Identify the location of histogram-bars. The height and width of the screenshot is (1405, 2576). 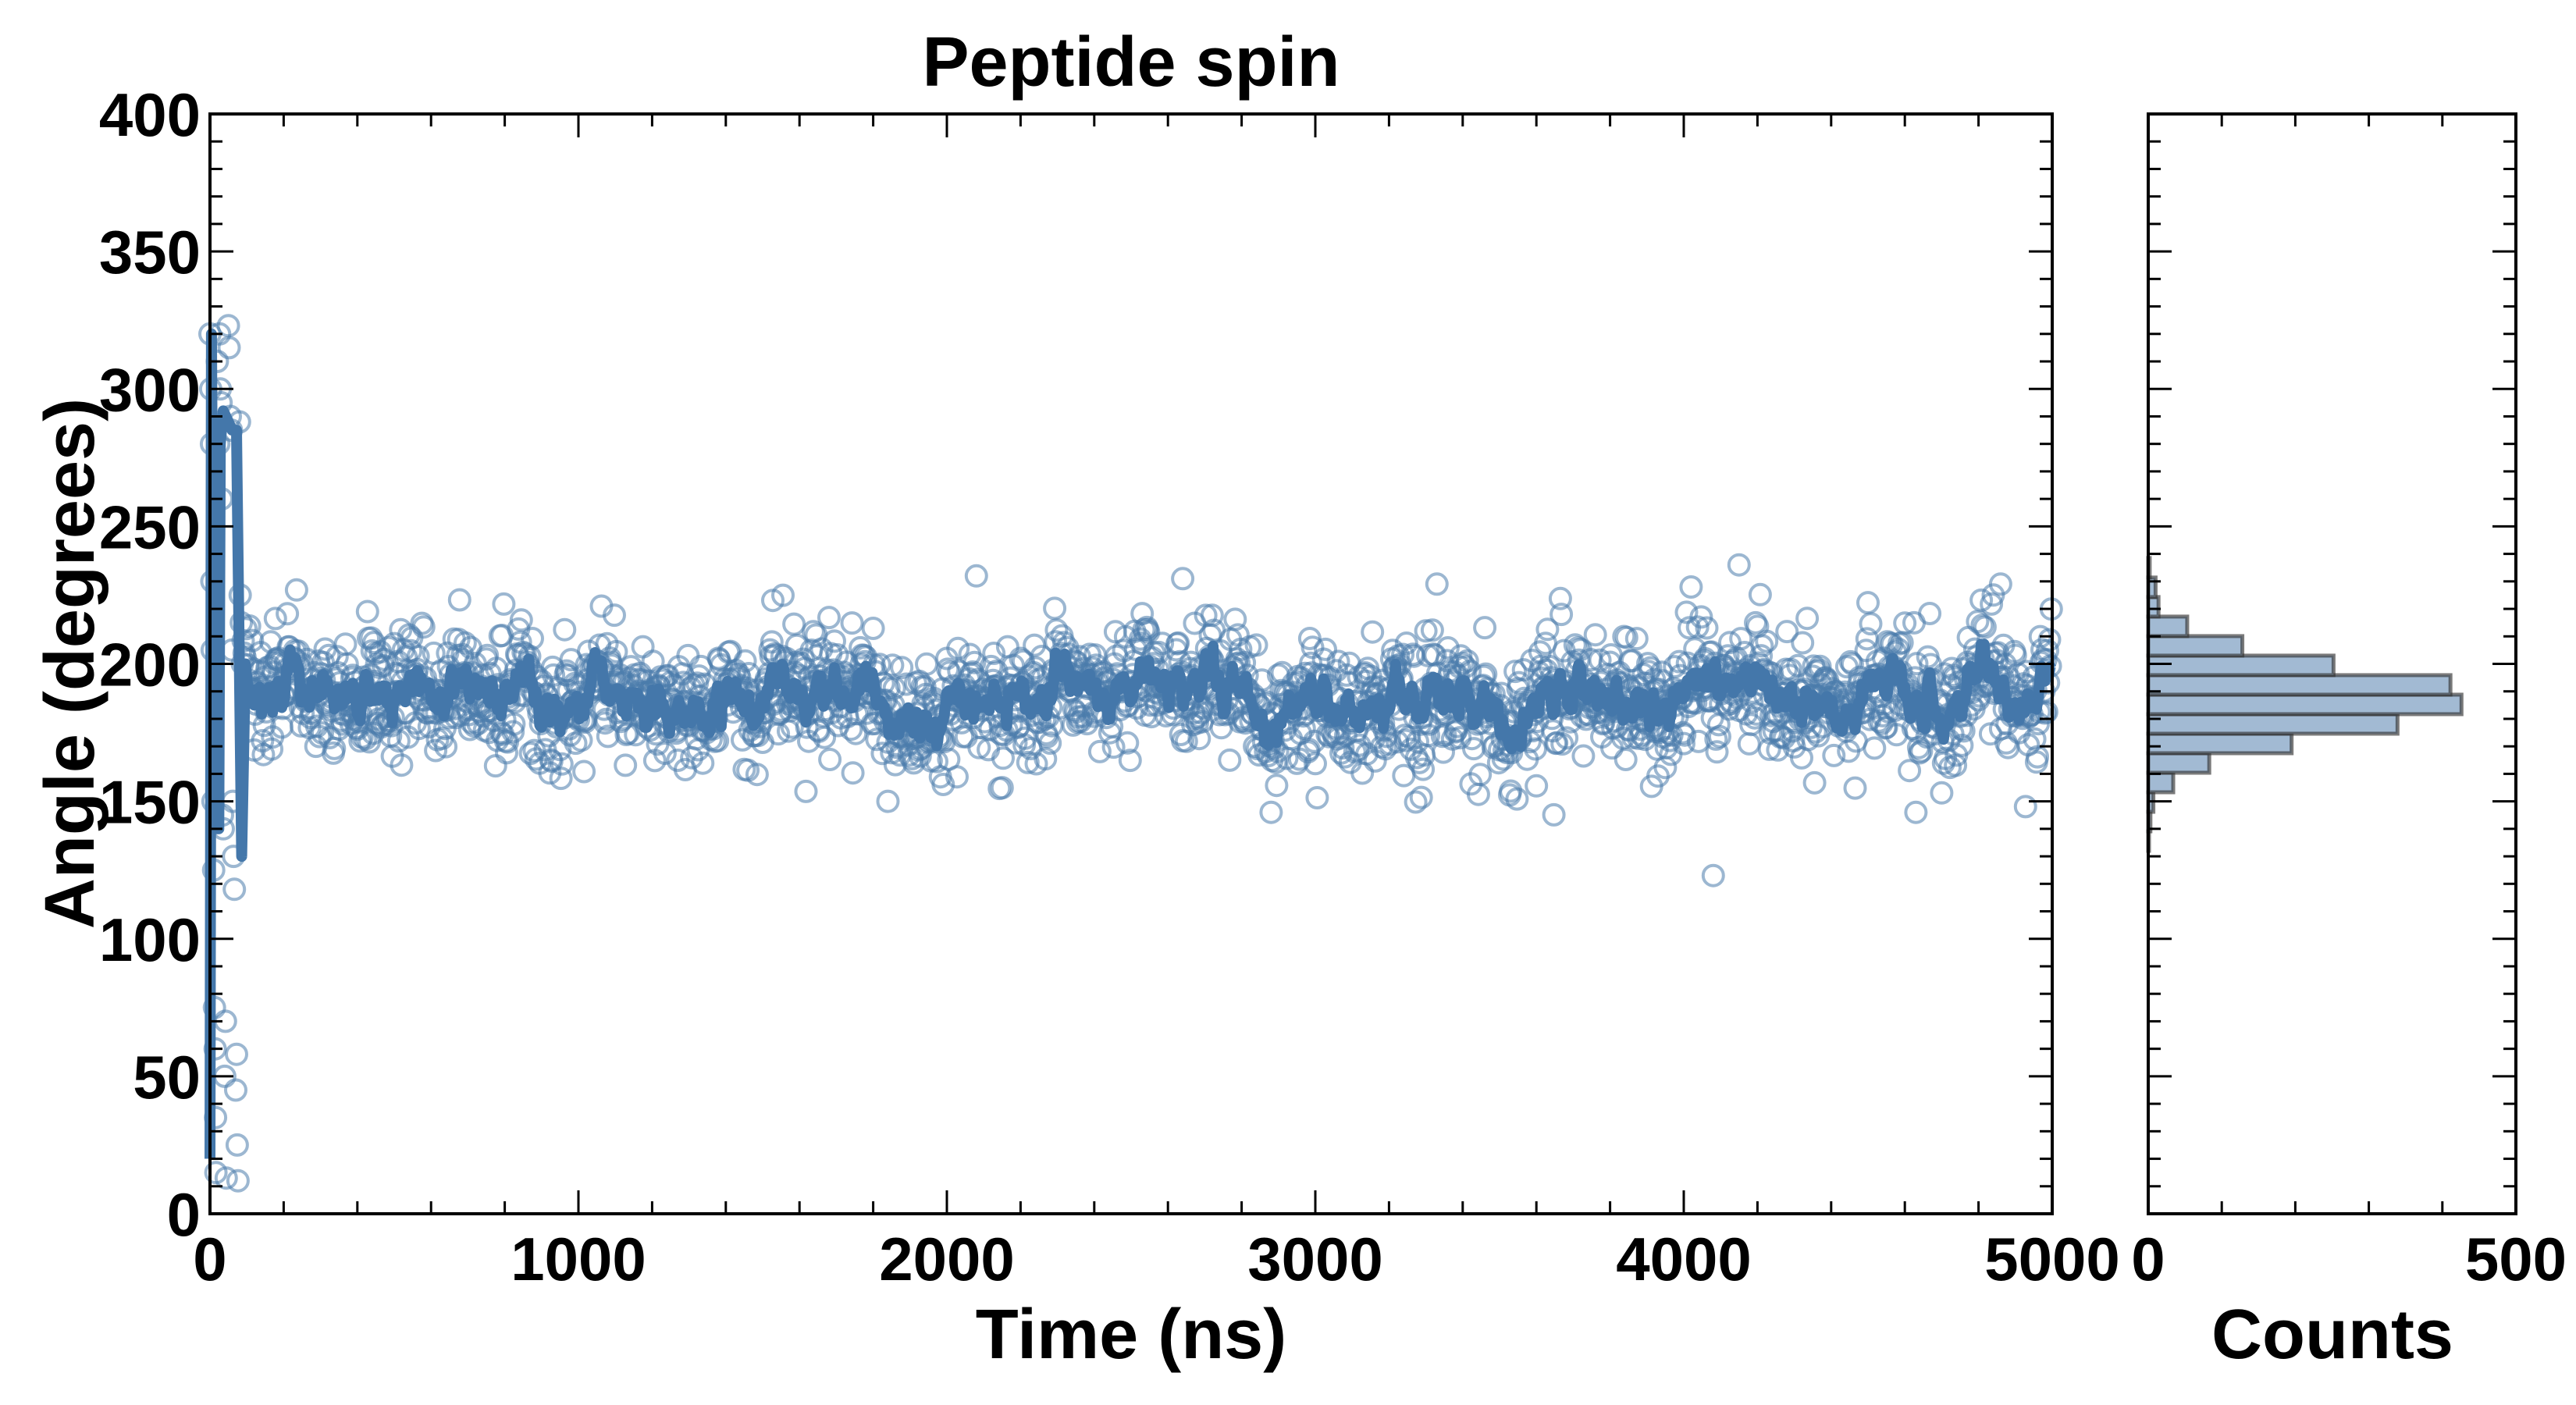
(2305, 705).